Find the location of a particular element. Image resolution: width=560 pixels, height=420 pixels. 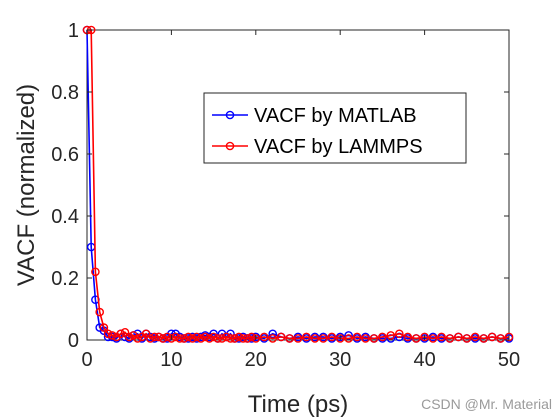

x-tick-label: 50 is located at coordinates (509, 360).